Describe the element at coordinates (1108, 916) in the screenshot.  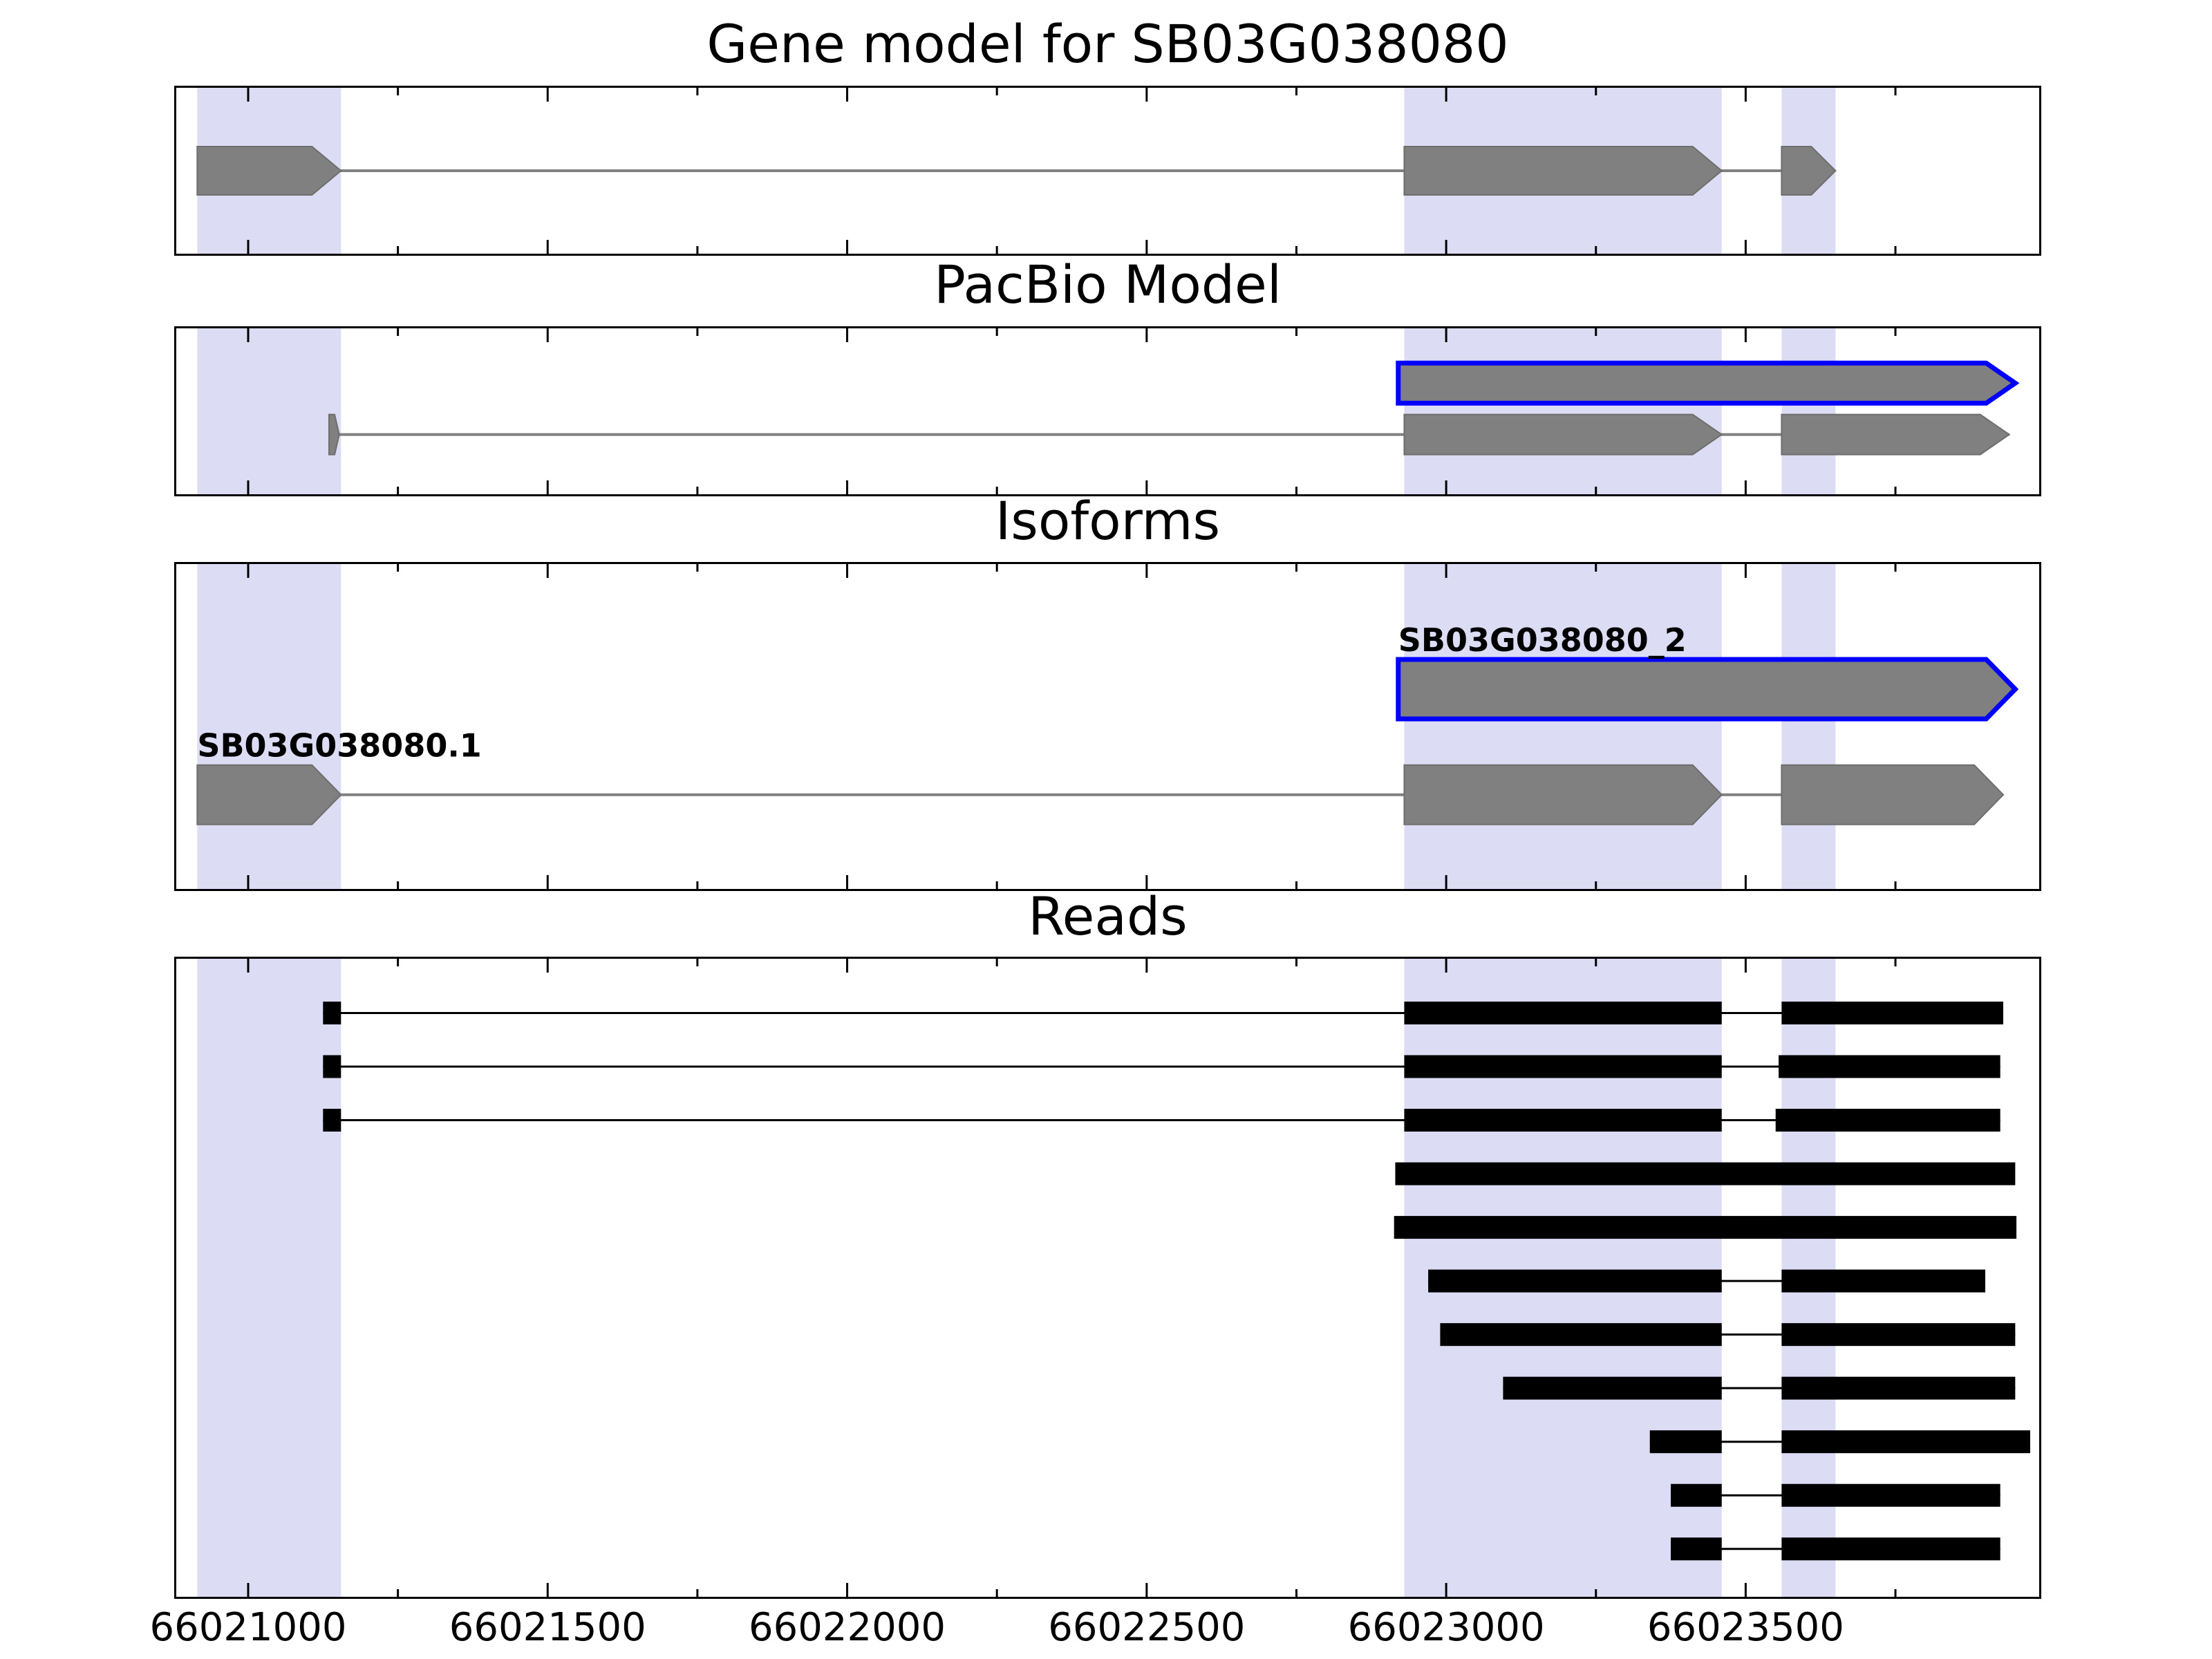
I see `panel-title-reads: Reads` at that location.